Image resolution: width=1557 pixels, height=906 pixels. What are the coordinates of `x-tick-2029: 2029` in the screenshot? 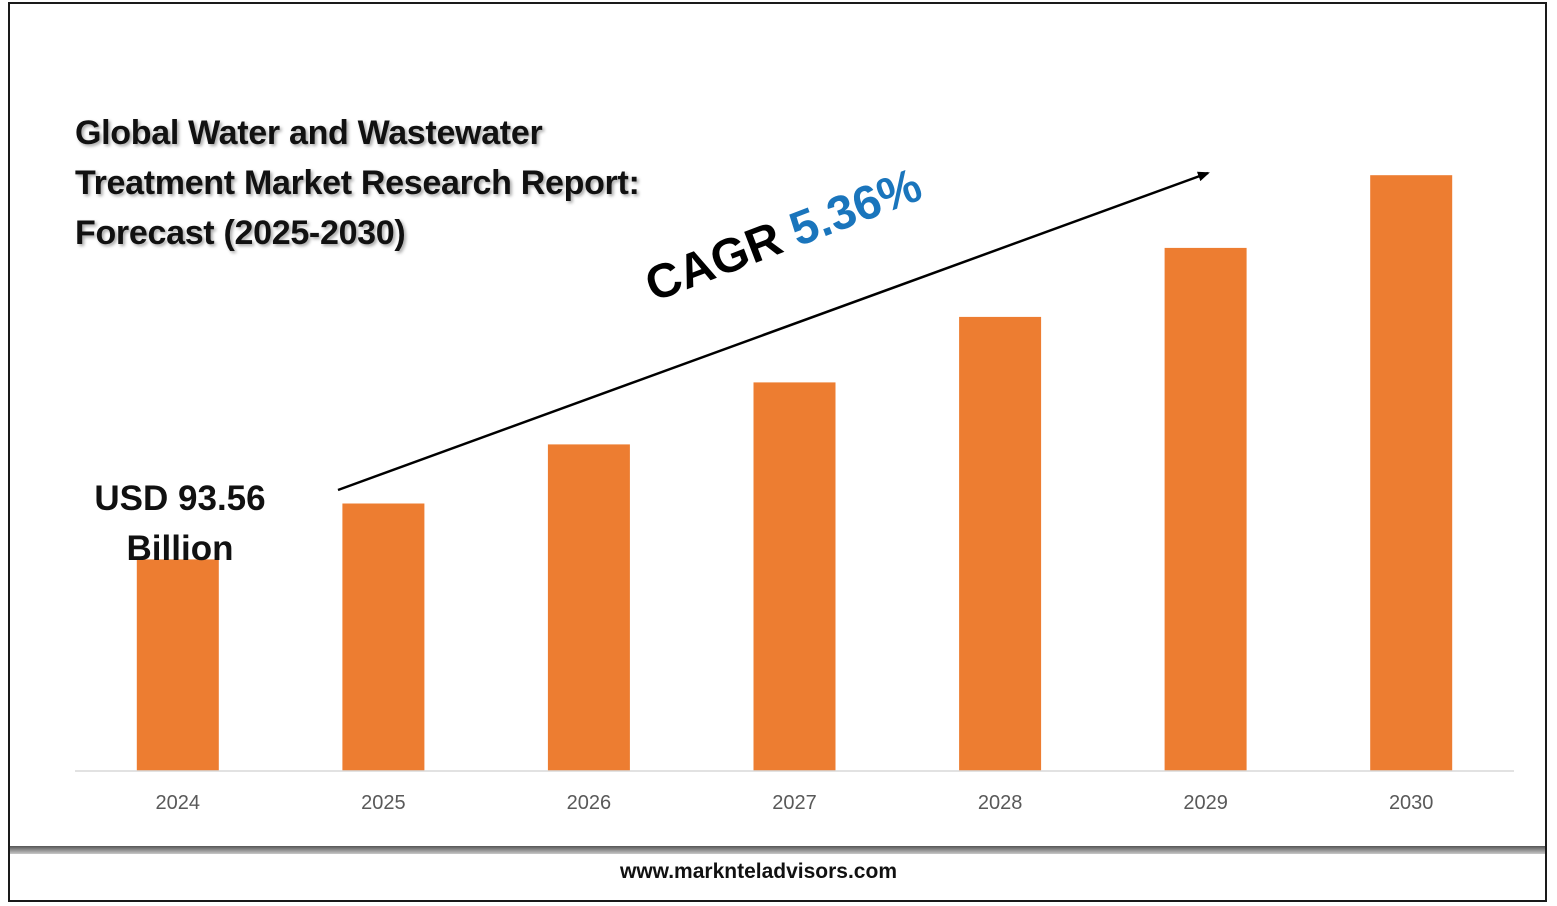 It's located at (1205, 803).